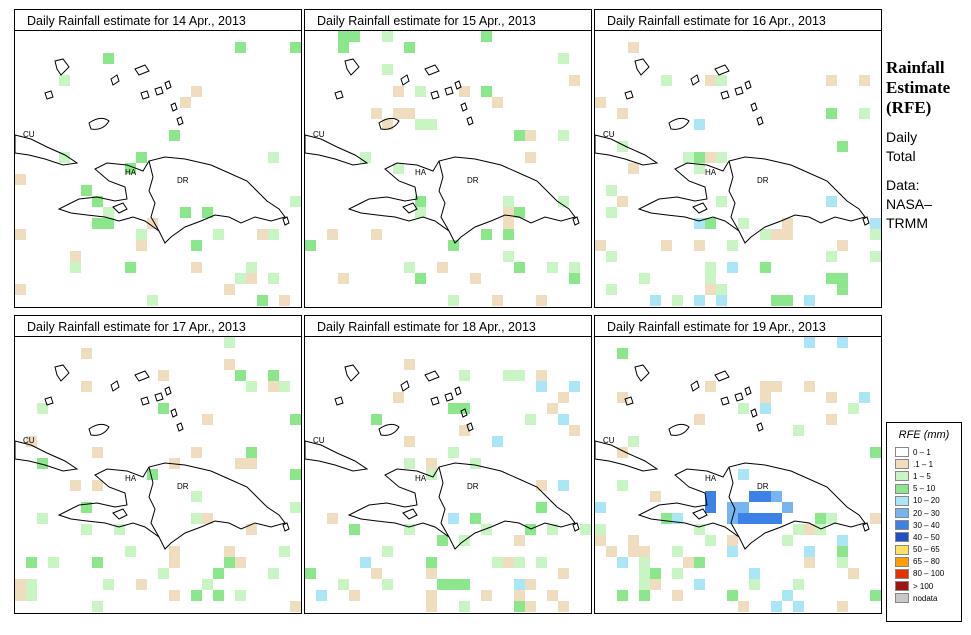 The image size is (971, 635). What do you see at coordinates (925, 598) in the screenshot?
I see `legend-label: nodata` at bounding box center [925, 598].